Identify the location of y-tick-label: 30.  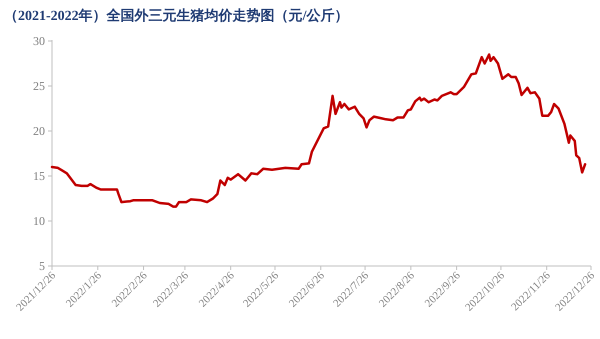
(39, 41).